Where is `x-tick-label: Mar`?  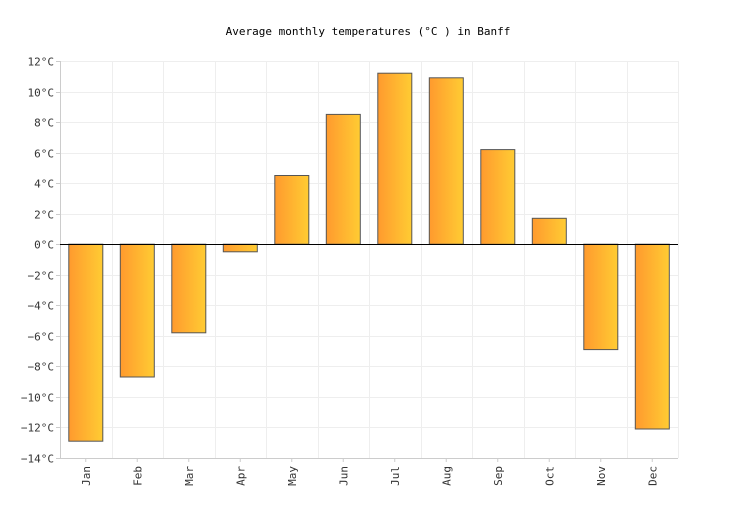
x-tick-label: Mar is located at coordinates (189, 476).